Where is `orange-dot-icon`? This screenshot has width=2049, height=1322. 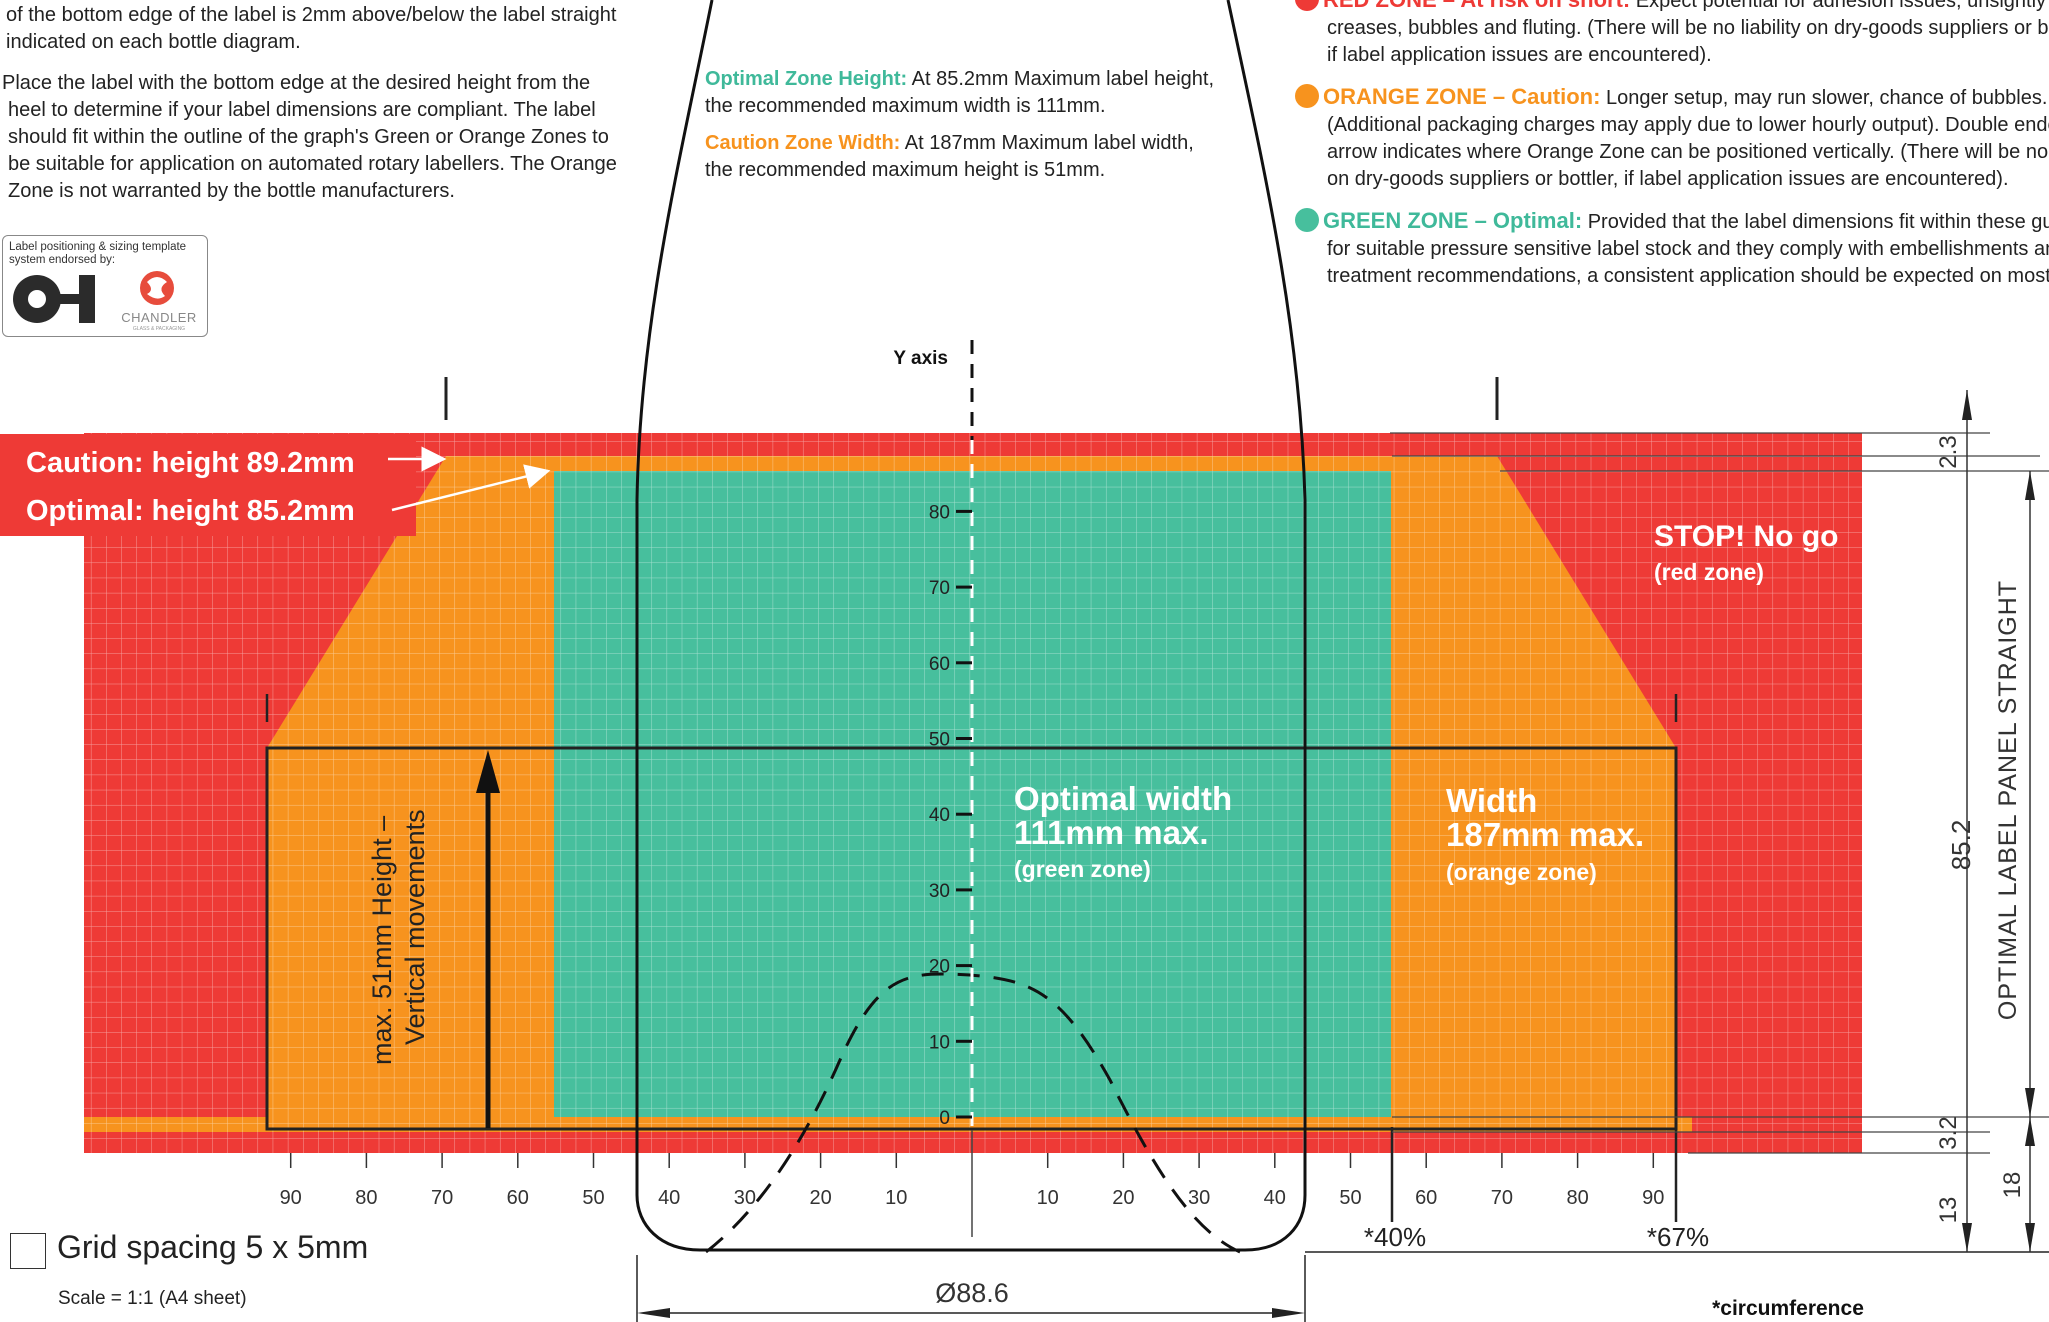 orange-dot-icon is located at coordinates (1307, 96).